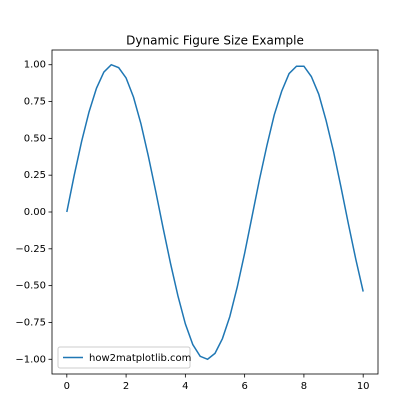  I want to click on legend-box, so click(124, 357).